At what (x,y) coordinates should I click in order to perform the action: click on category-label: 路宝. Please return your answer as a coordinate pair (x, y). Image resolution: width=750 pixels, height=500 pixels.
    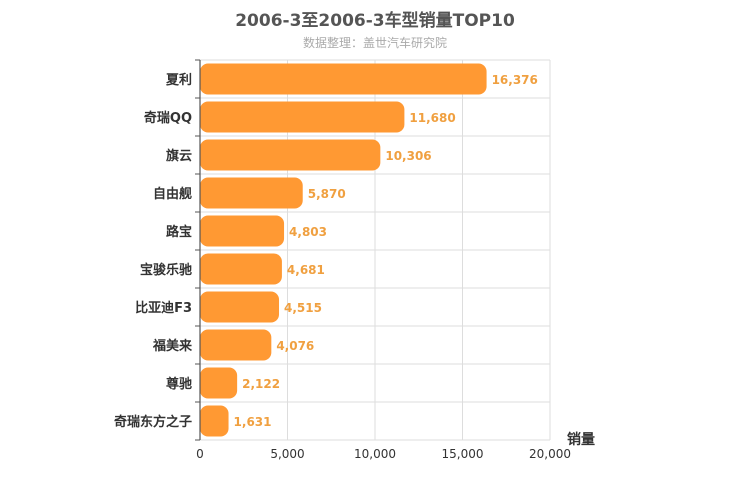
    Looking at the image, I should click on (179, 232).